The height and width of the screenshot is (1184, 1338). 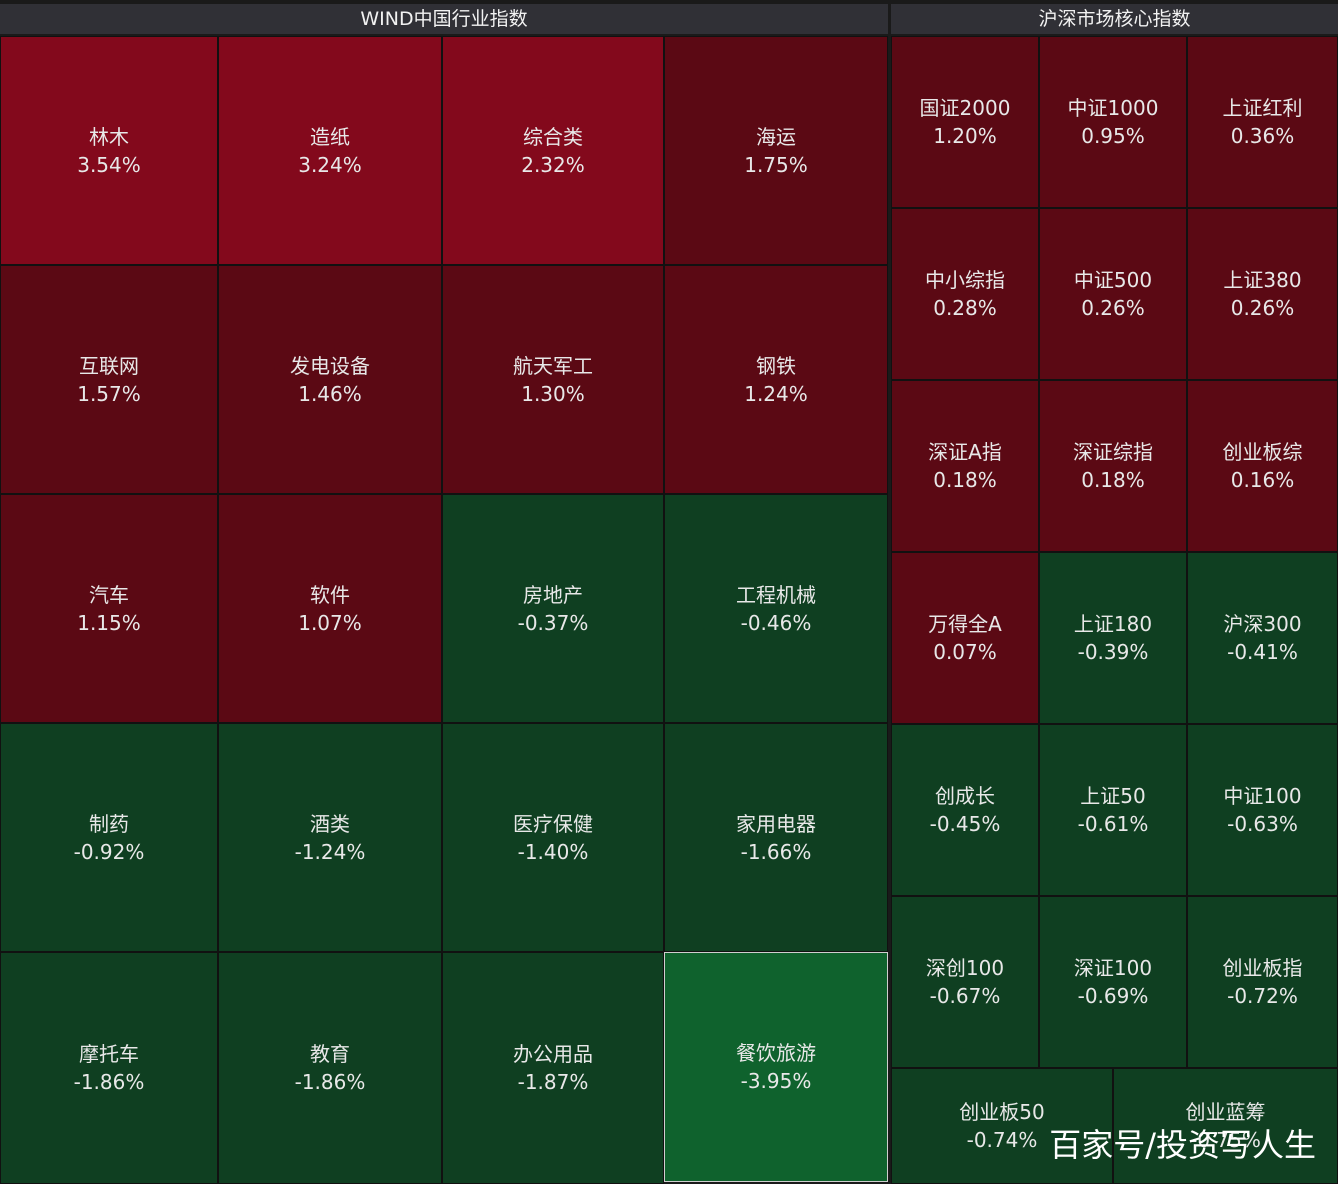 I want to click on watermark: 百家号/投资写人生, so click(x=1182, y=1145).